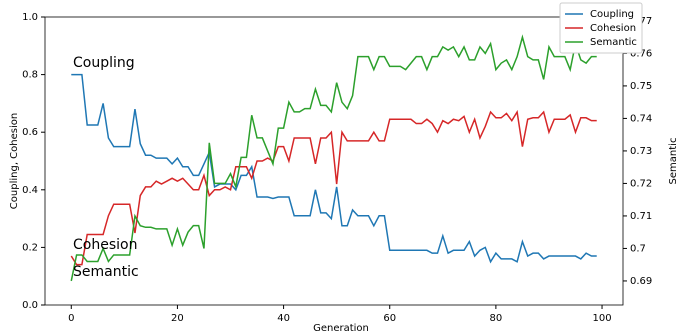 This screenshot has width=686, height=335. I want to click on y2-tick-label: 0.76, so click(641, 53).